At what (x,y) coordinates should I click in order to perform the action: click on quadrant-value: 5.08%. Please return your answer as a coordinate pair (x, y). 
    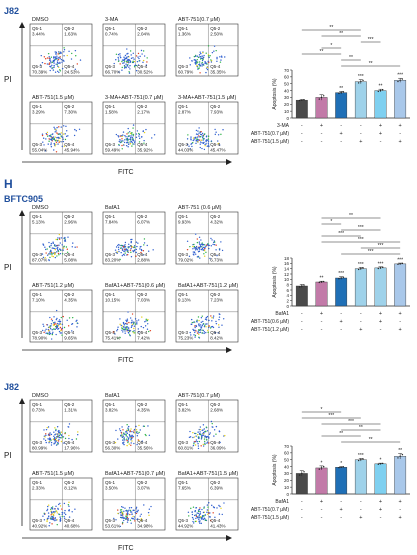
    Looking at the image, I should click on (70, 260).